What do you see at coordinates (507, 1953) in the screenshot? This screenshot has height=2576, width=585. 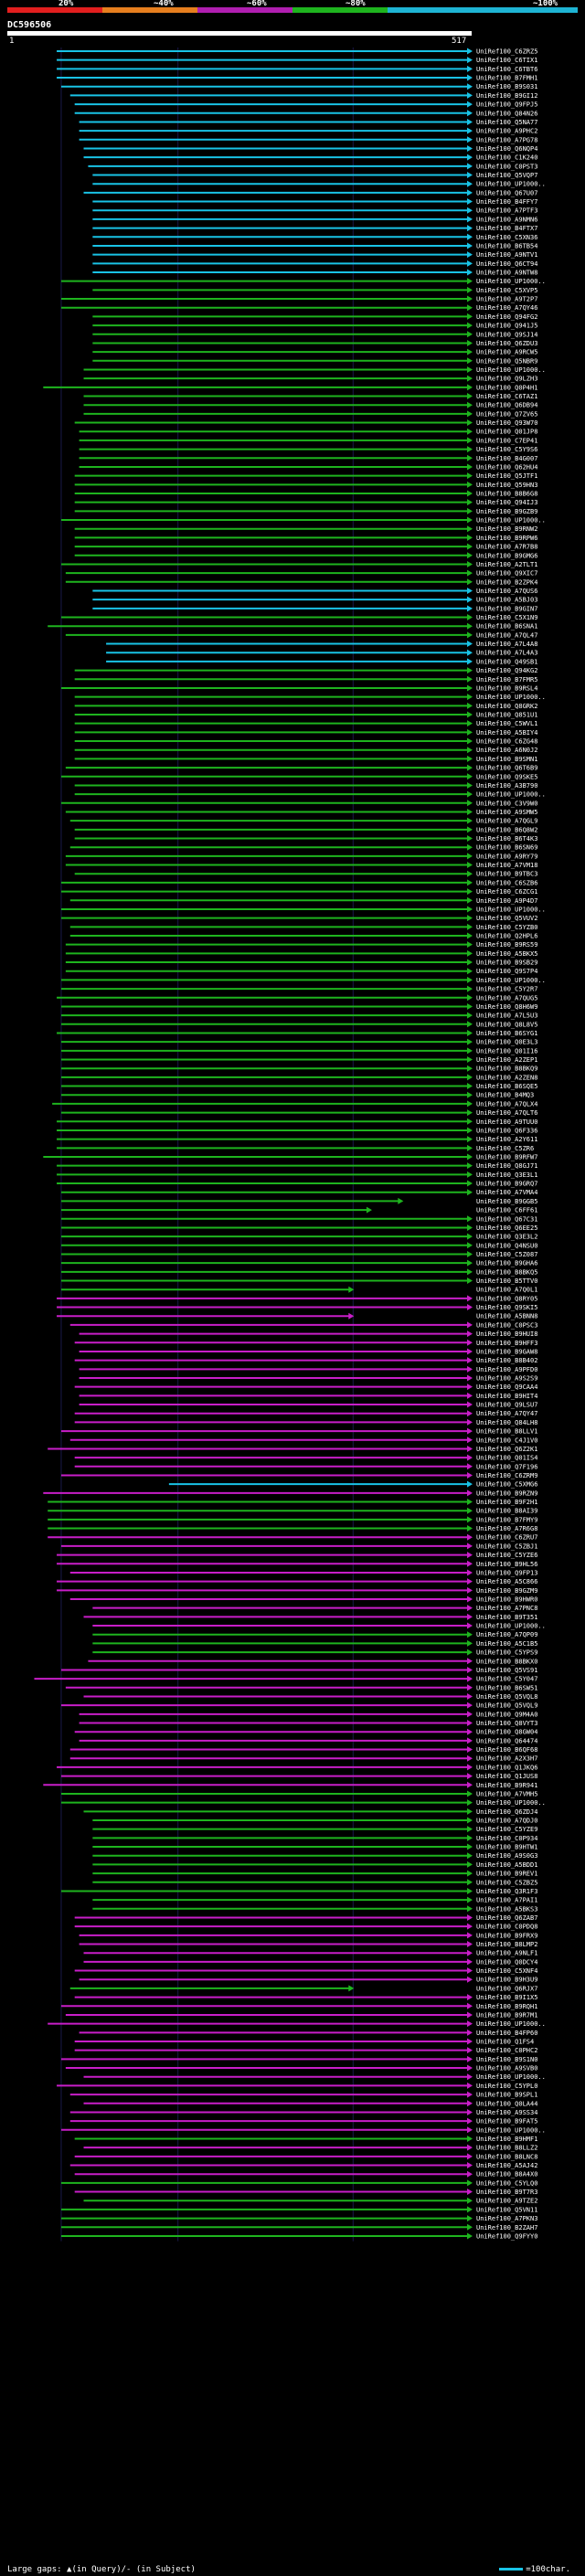 I see `hit-label: UniRef100_A9NLF1` at bounding box center [507, 1953].